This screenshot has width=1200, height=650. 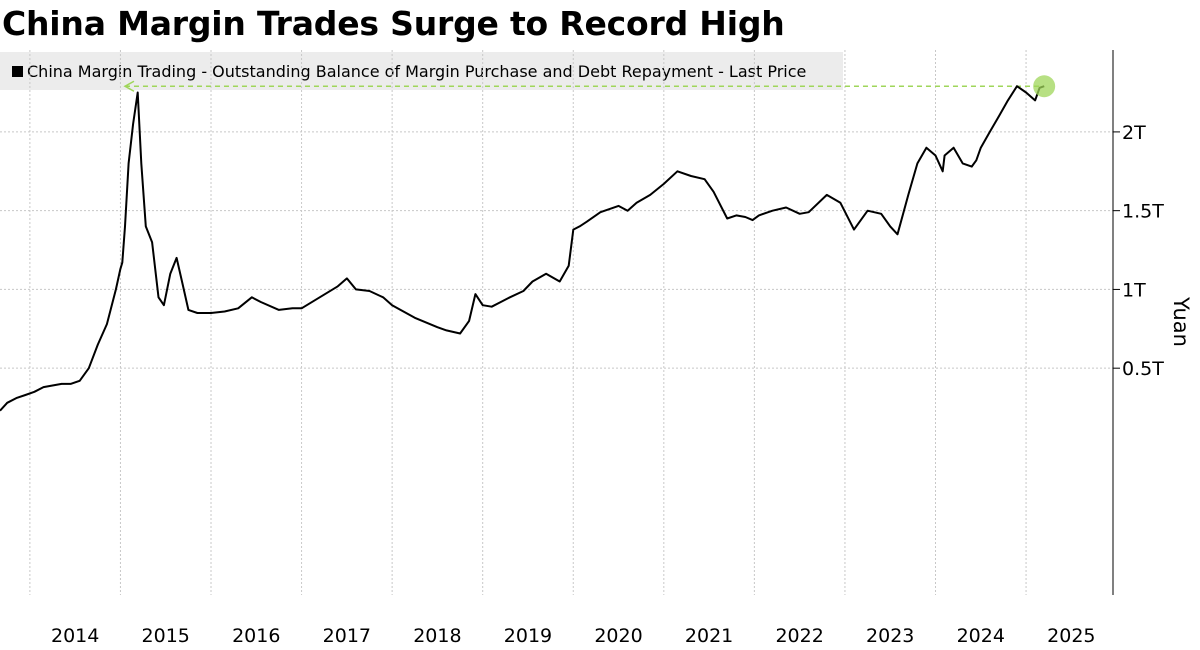 I want to click on x-tick-label: 2016, so click(x=256, y=636).